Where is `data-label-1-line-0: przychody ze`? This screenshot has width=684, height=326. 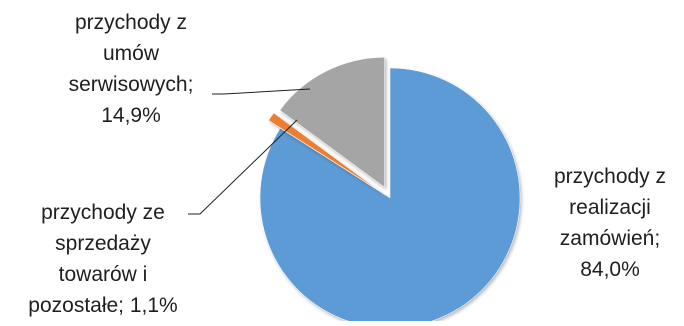 data-label-1-line-0: przychody ze is located at coordinates (103, 212).